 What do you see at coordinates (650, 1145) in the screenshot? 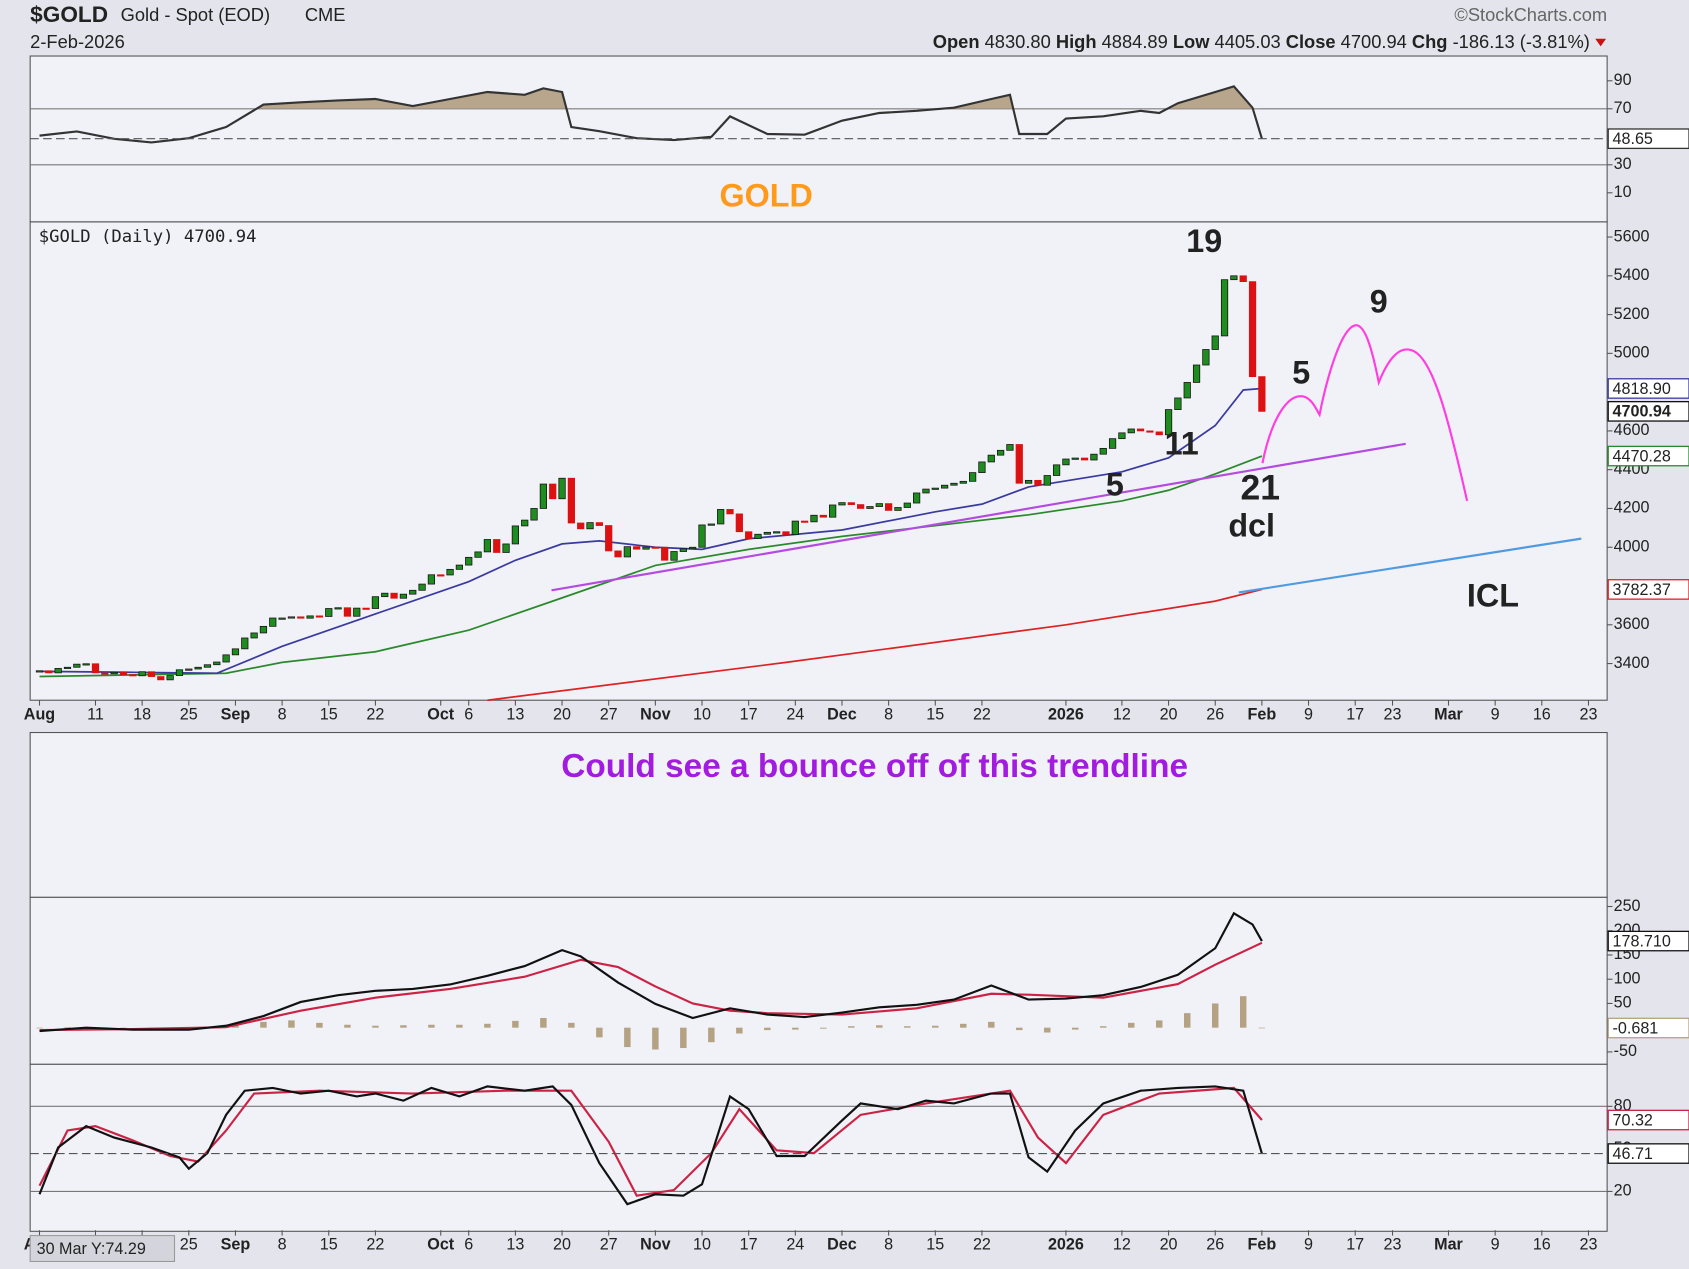
I see `indicator-line` at bounding box center [650, 1145].